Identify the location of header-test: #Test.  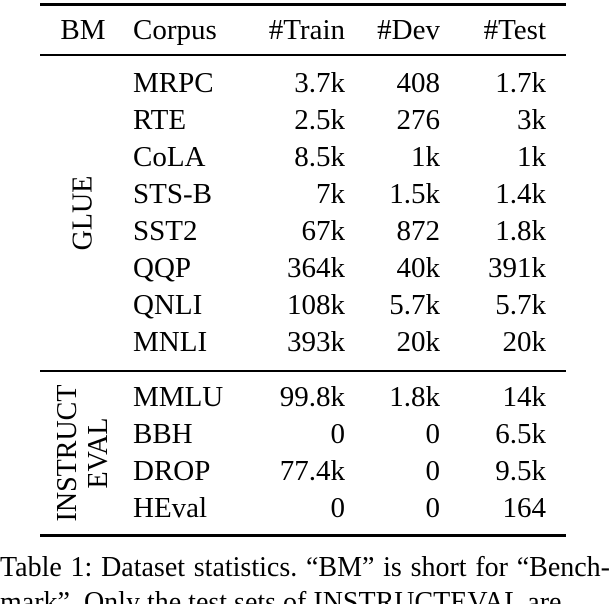
(514, 30).